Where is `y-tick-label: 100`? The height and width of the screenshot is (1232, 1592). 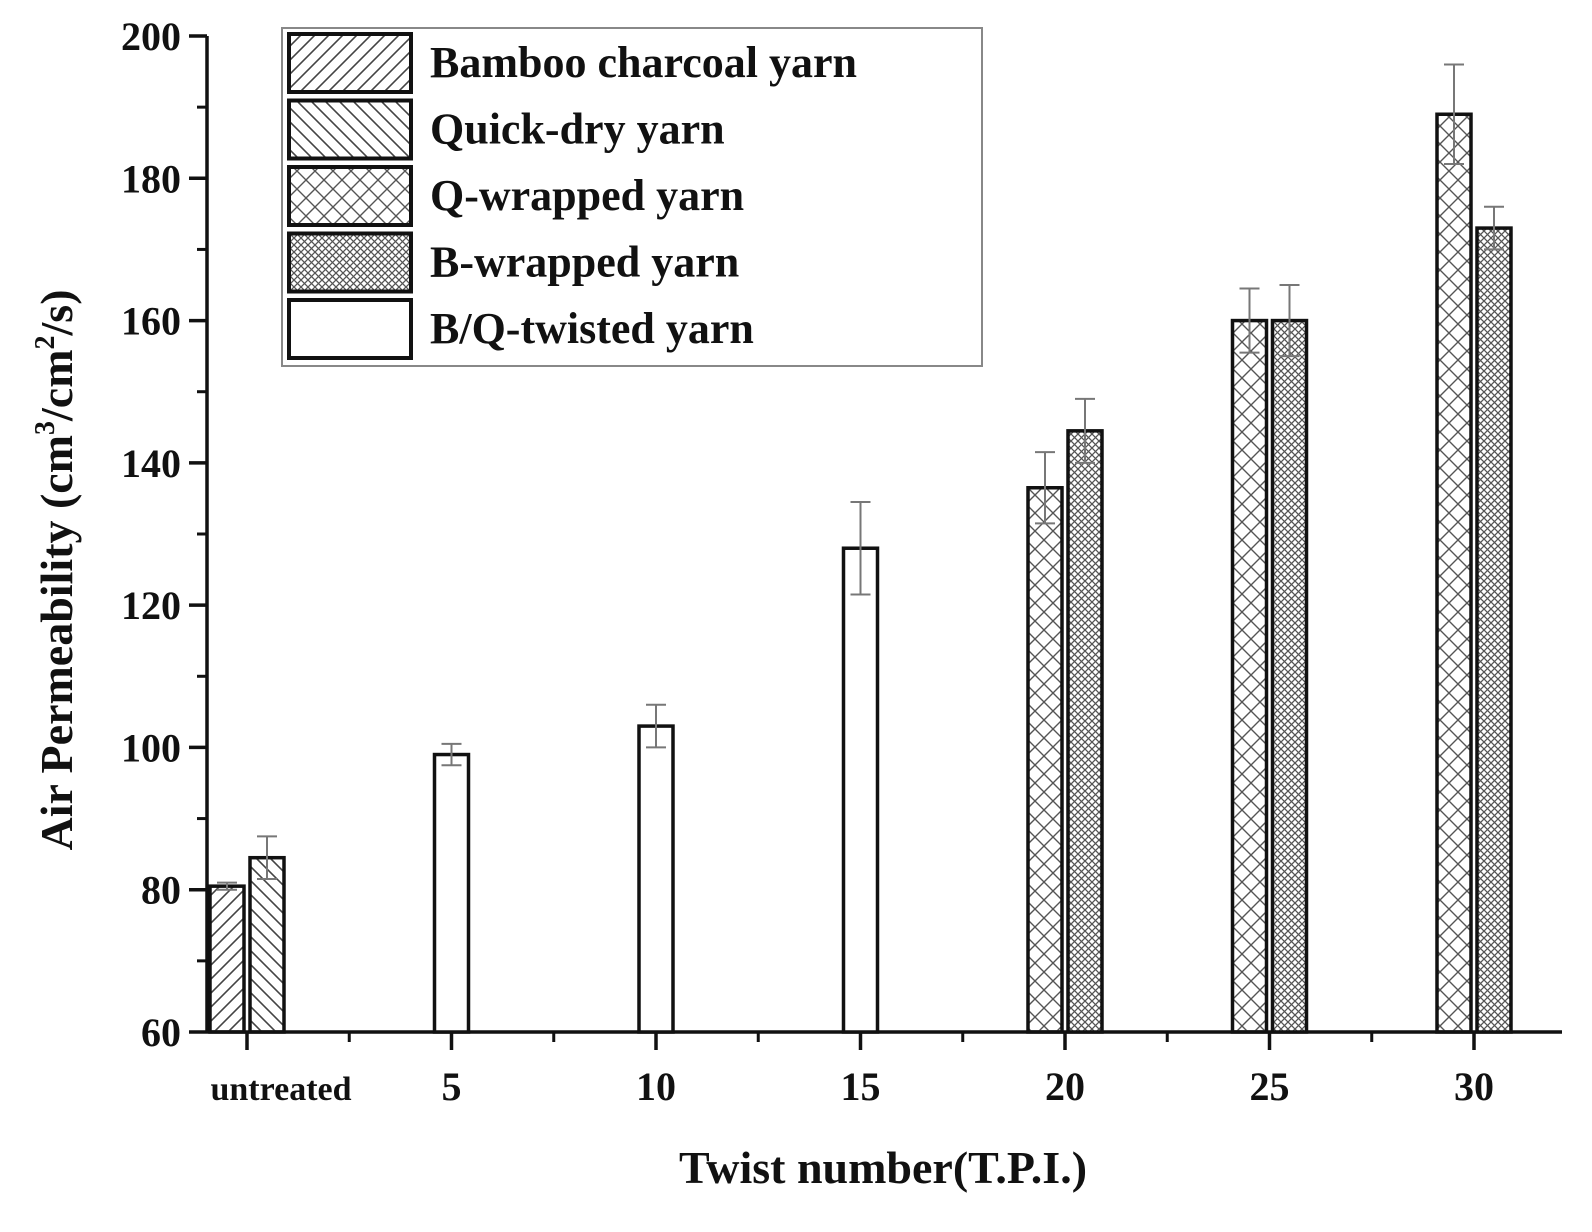
y-tick-label: 100 is located at coordinates (151, 747).